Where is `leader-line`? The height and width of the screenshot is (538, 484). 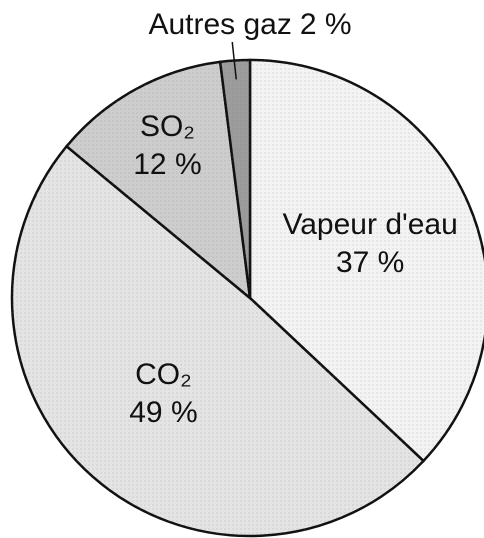
leader-line is located at coordinates (234, 60).